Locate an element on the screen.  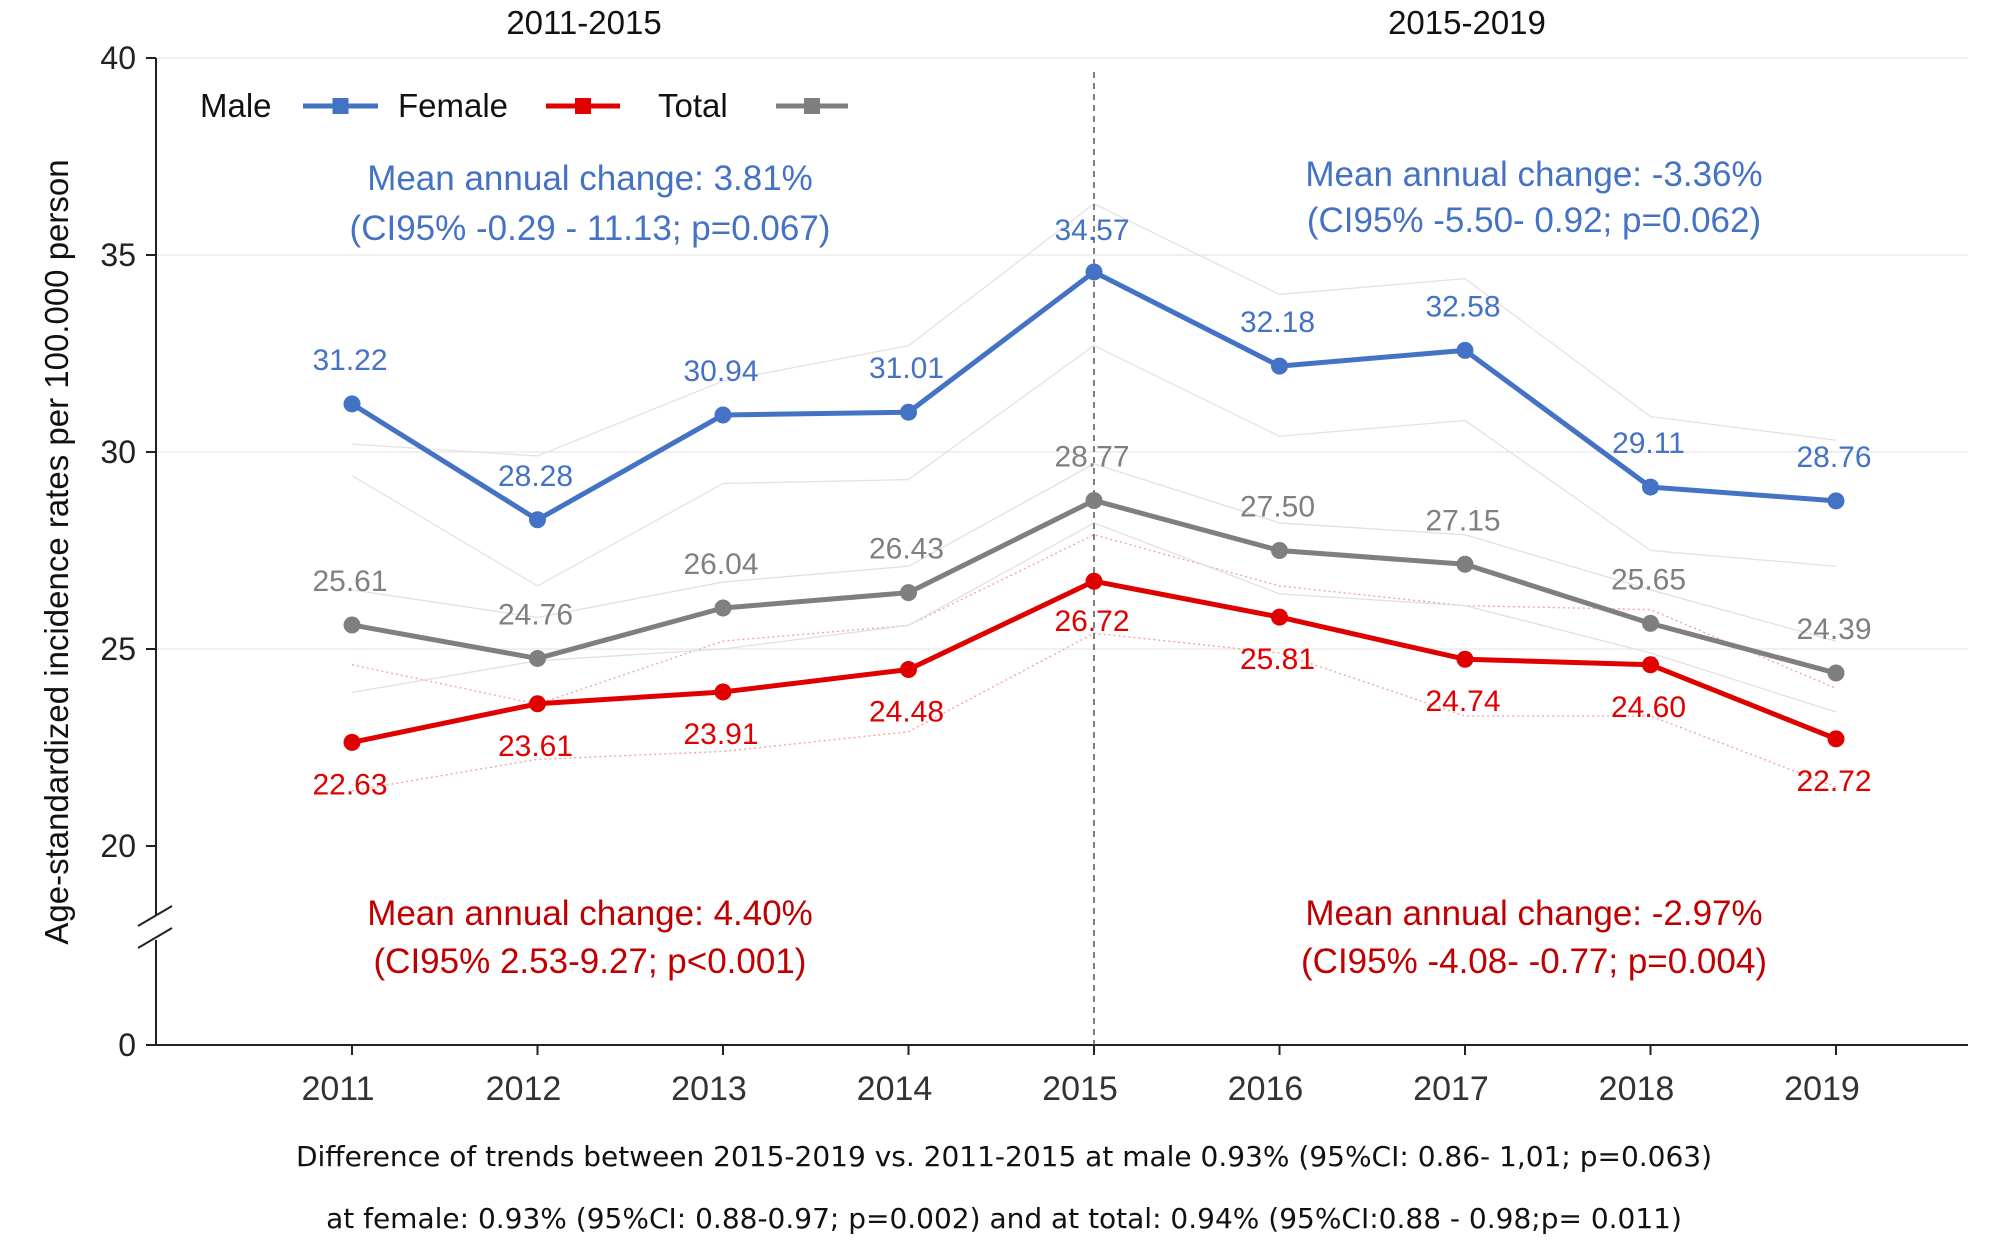
legend-label-male: Male is located at coordinates (236, 105).